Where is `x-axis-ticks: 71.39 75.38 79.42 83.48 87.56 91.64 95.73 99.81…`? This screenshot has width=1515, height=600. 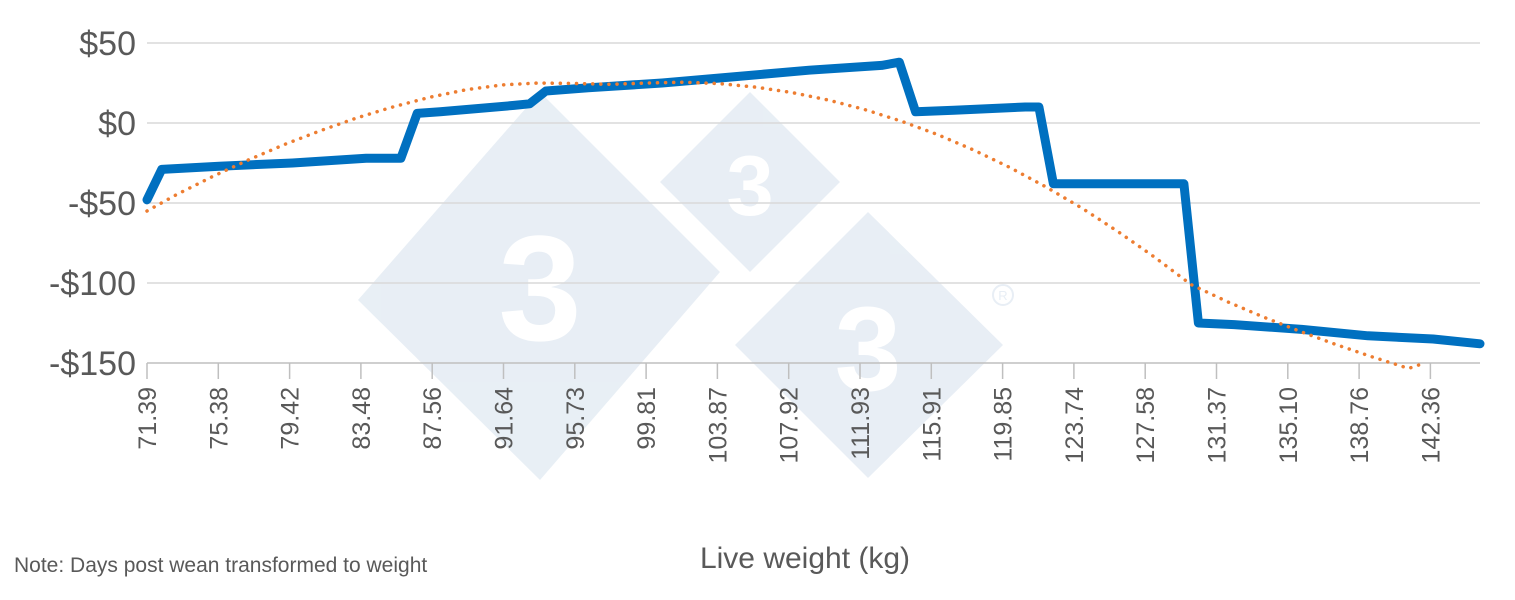 x-axis-ticks: 71.39 75.38 79.42 83.48 87.56 91.64 95.73 99.81… is located at coordinates (789, 413).